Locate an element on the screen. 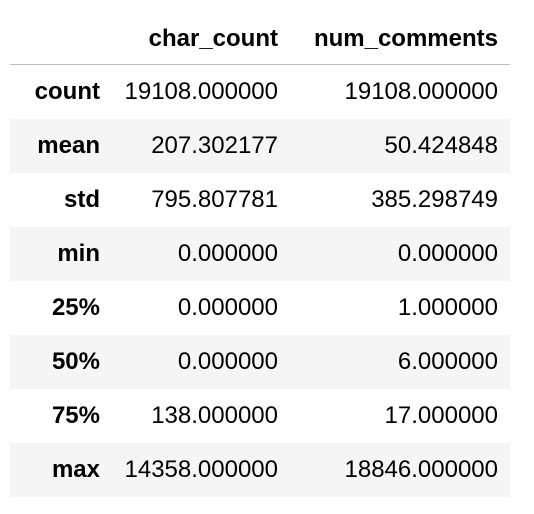  table-row: max 14358.000000 18846.000000 is located at coordinates (260, 469).